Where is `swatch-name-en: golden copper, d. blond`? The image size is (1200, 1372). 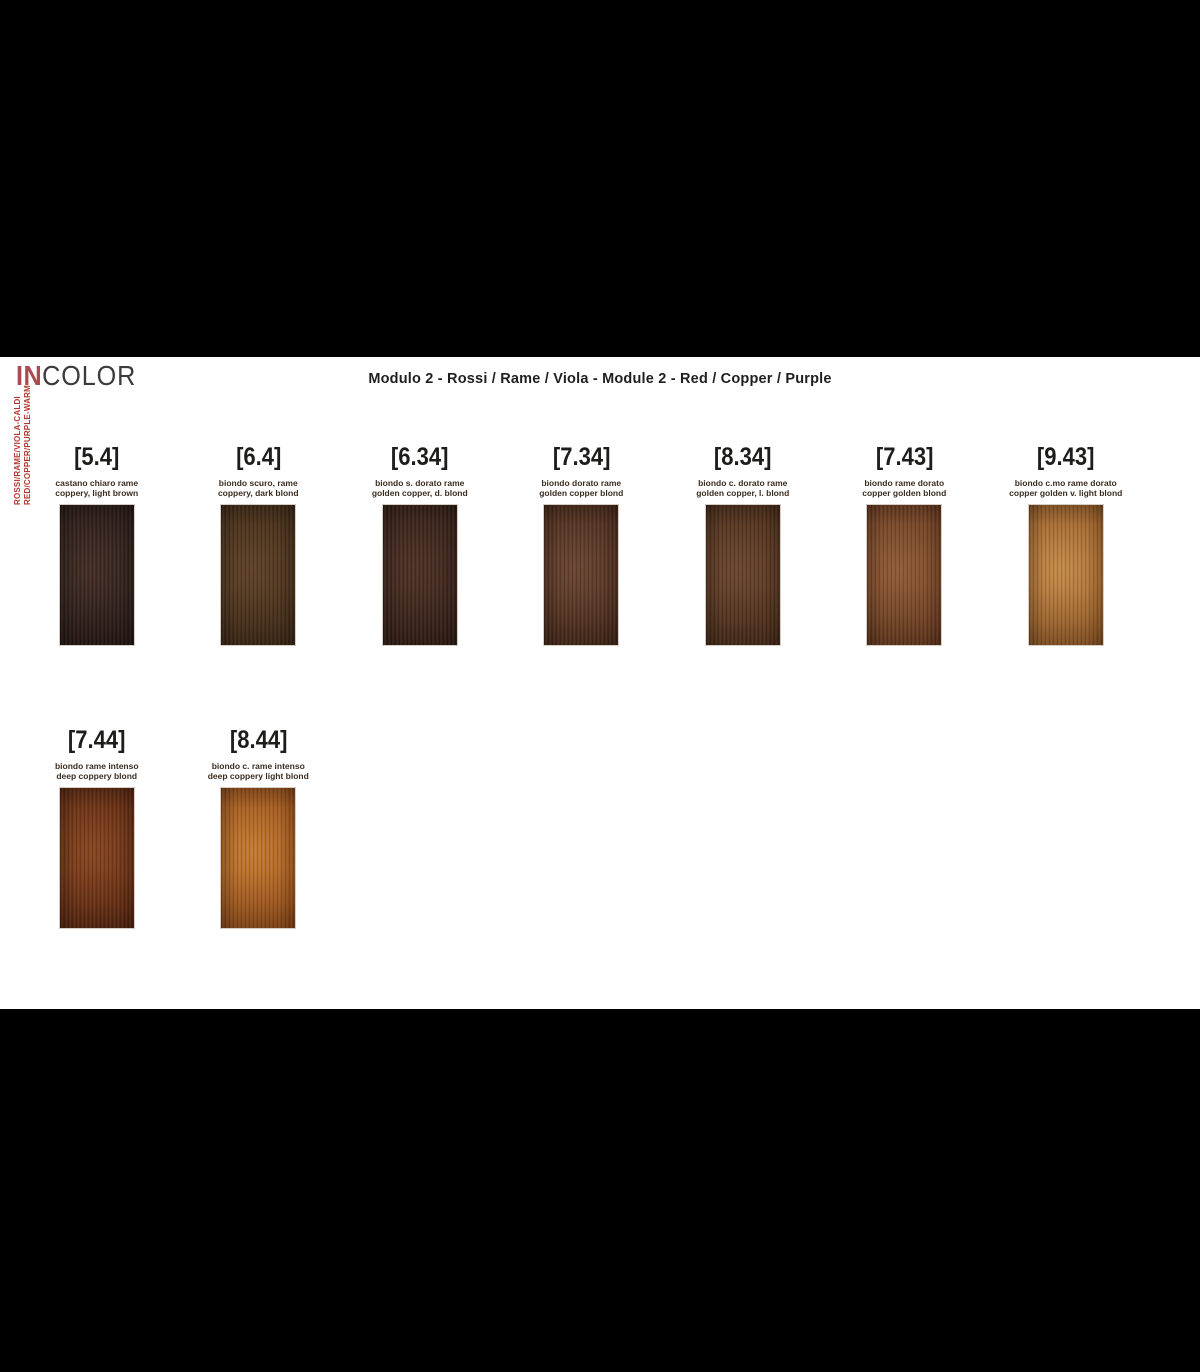
swatch-name-en: golden copper, d. blond is located at coordinates (419, 493).